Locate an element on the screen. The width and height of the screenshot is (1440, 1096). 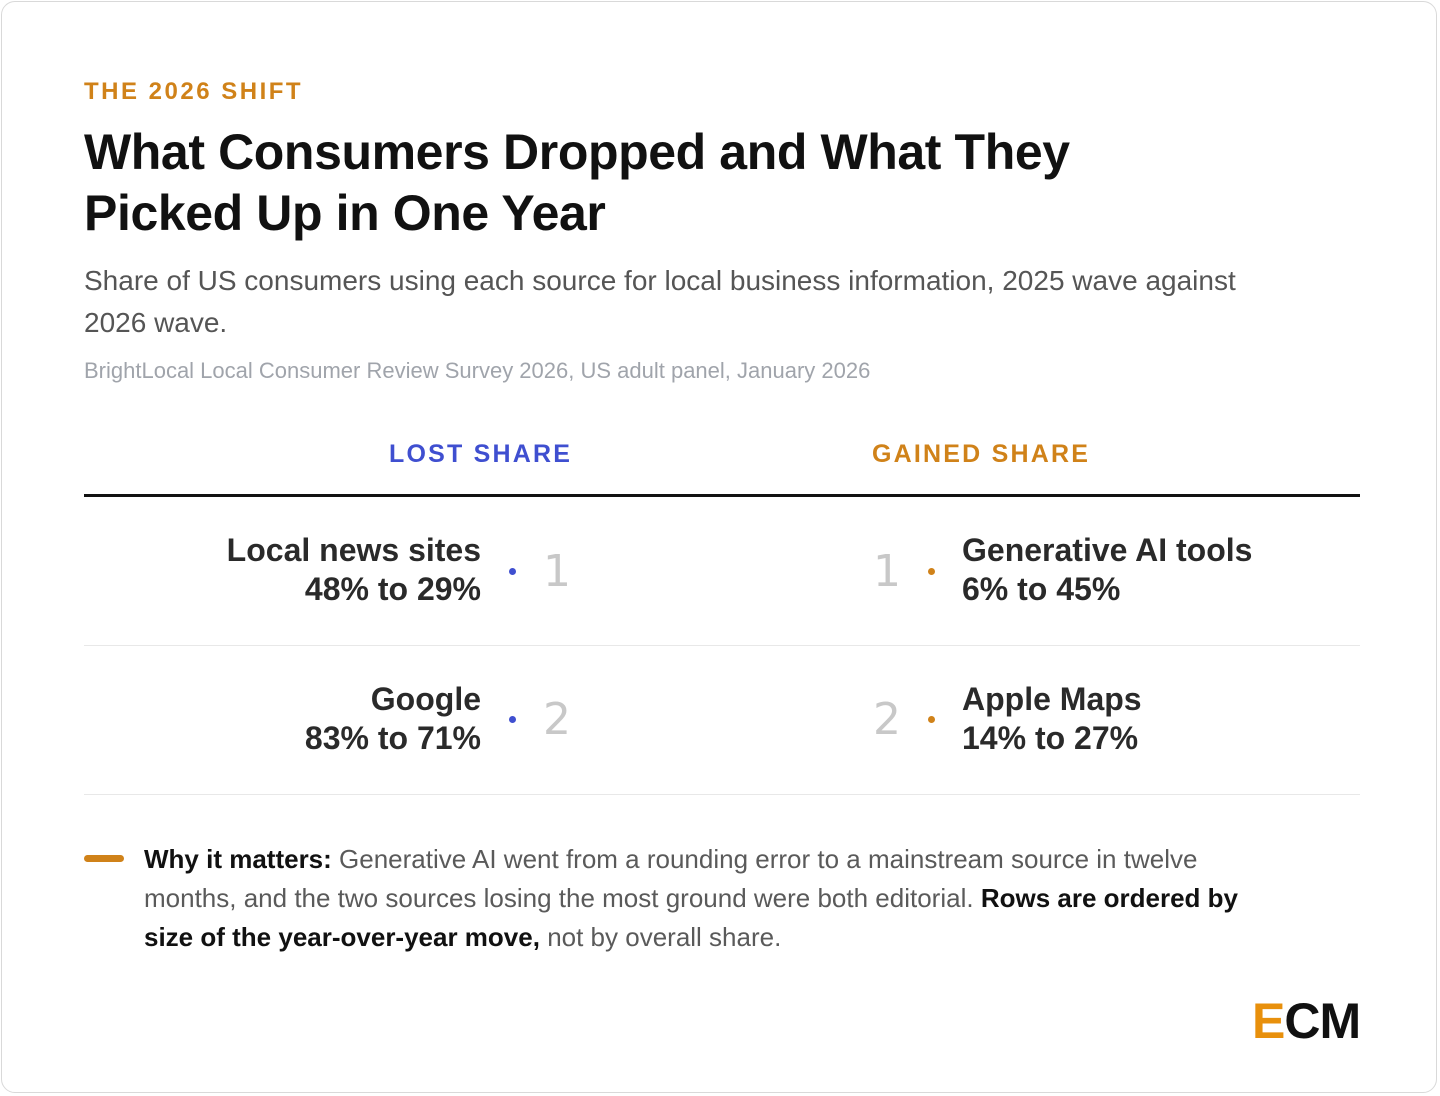
gained-item-2-dot is located at coordinates (931, 719).